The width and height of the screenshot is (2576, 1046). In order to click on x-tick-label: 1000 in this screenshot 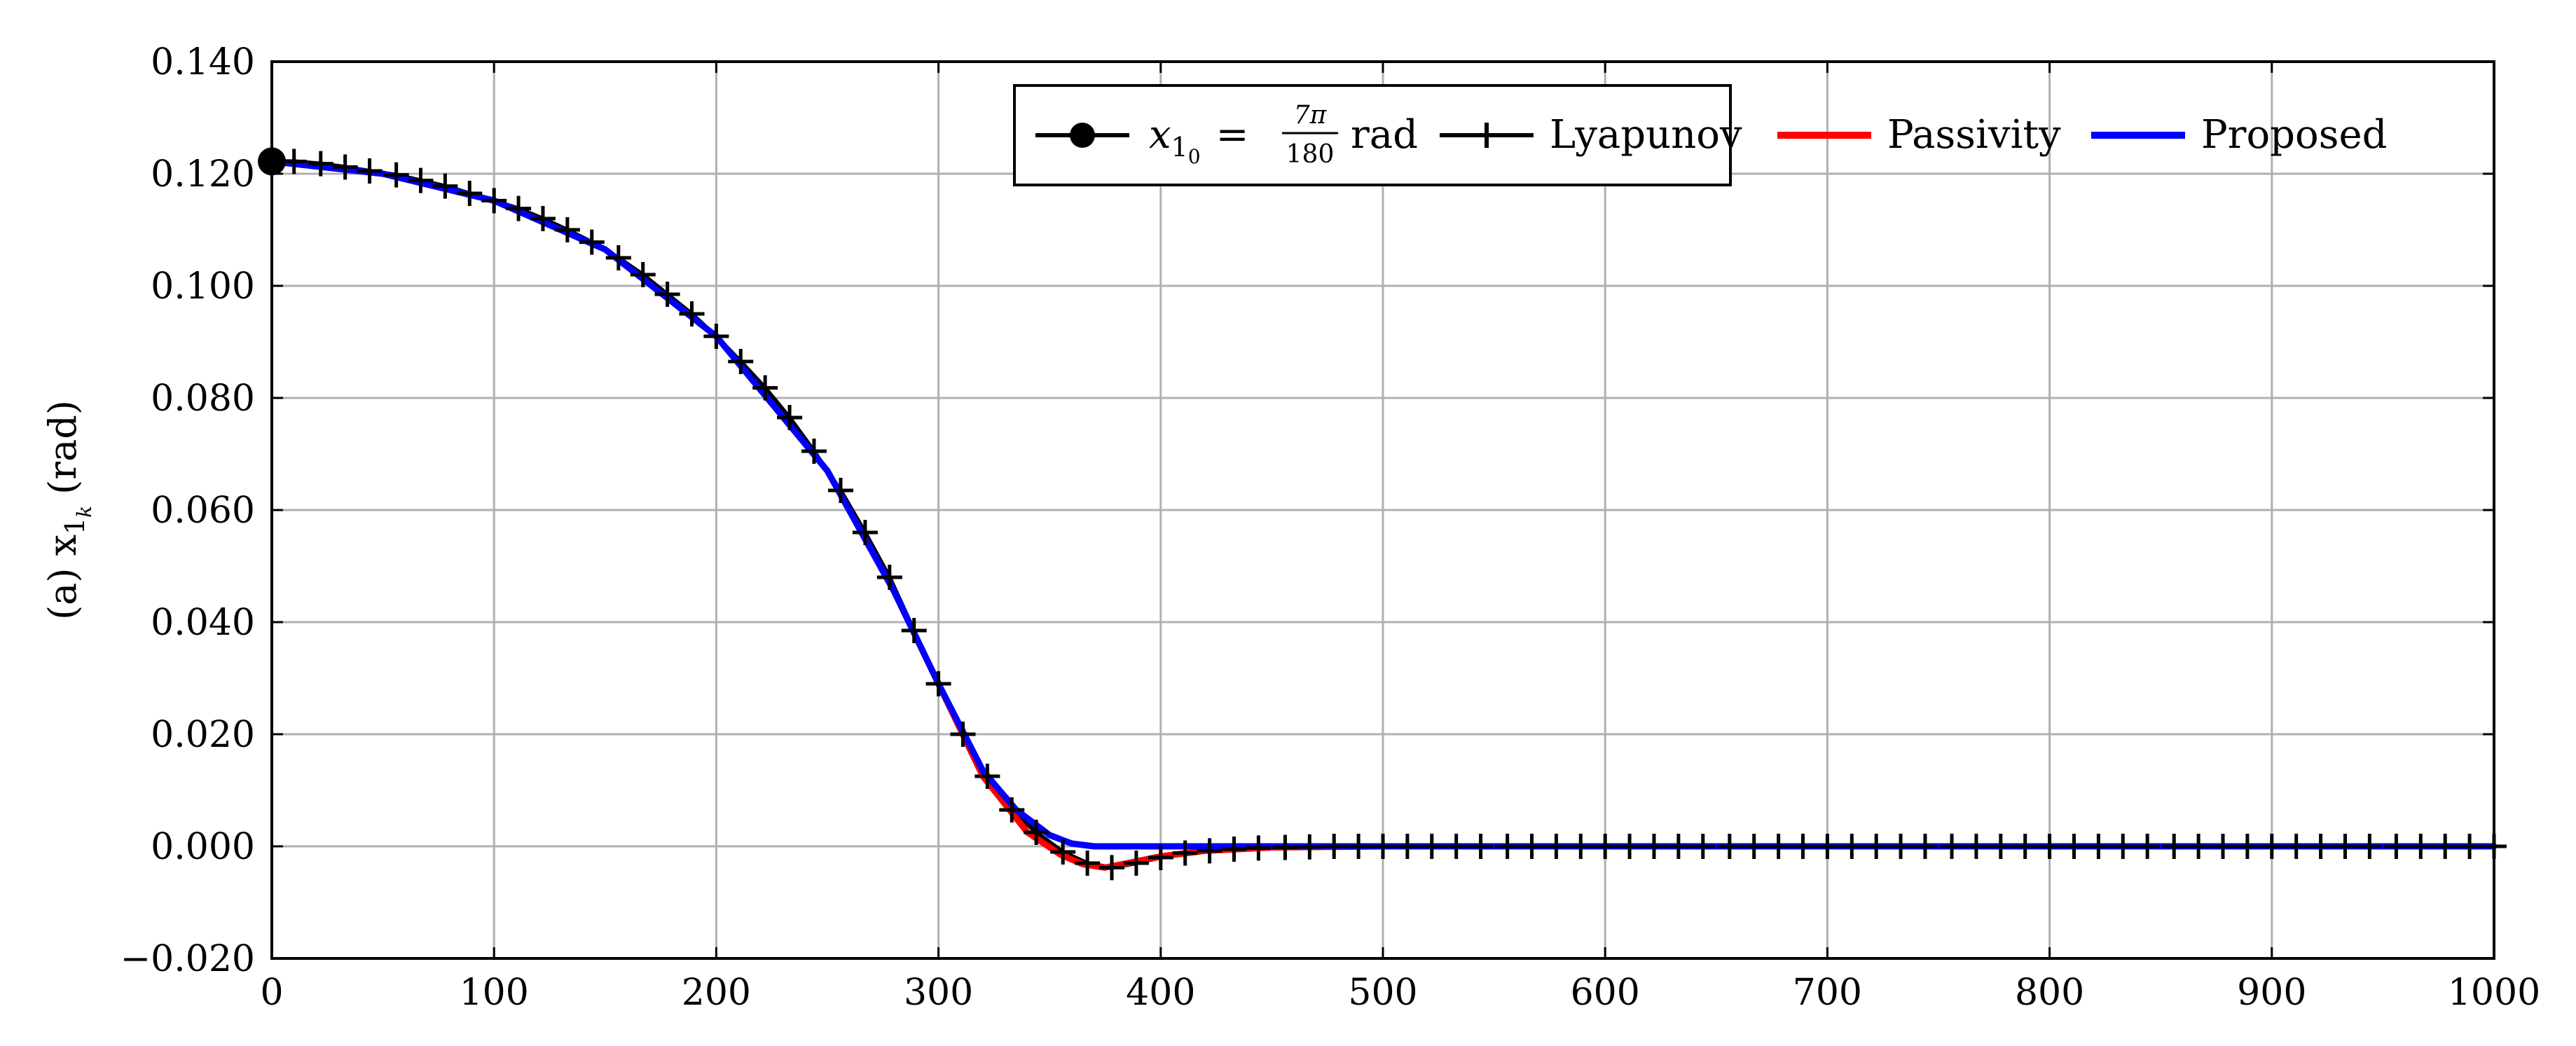, I will do `click(2494, 993)`.